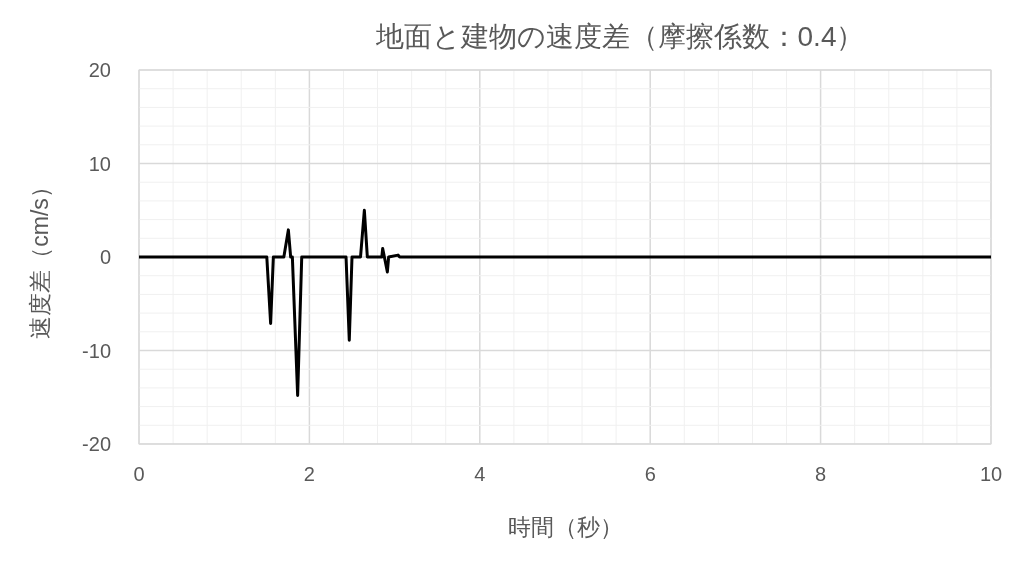  Describe the element at coordinates (99, 70) in the screenshot. I see `y-tick-label: 20` at that location.